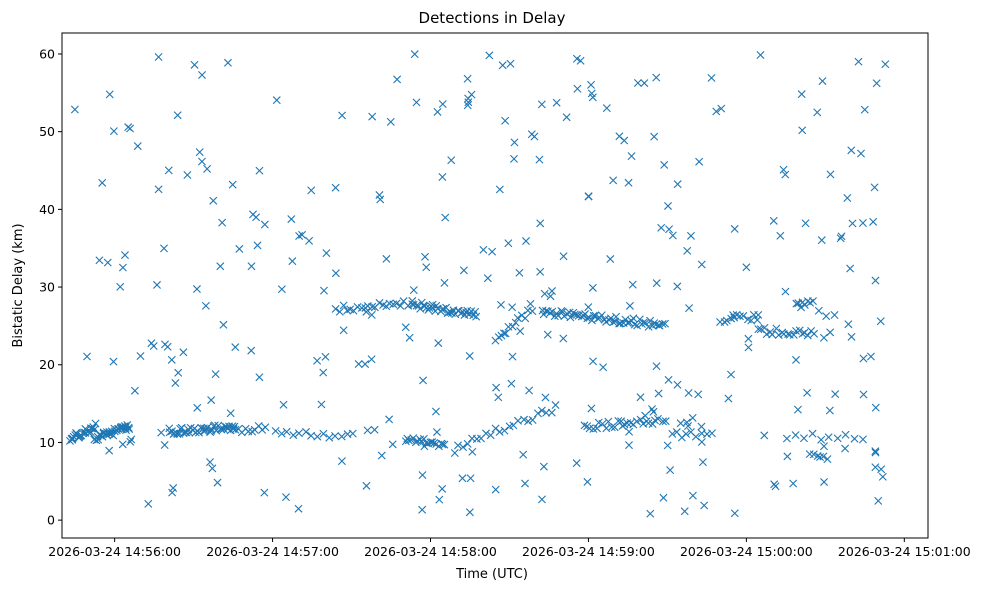 This screenshot has height=590, width=987. What do you see at coordinates (114, 551) in the screenshot?
I see `x-tick-label: 2026-03-24 14:56:00` at bounding box center [114, 551].